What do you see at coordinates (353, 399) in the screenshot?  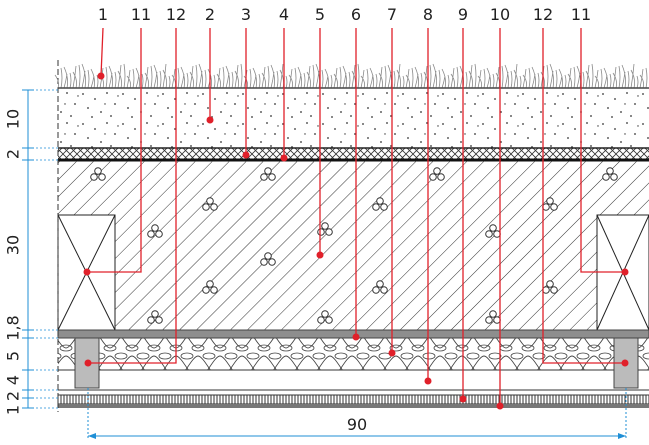 I see `ceiling-lining` at bounding box center [353, 399].